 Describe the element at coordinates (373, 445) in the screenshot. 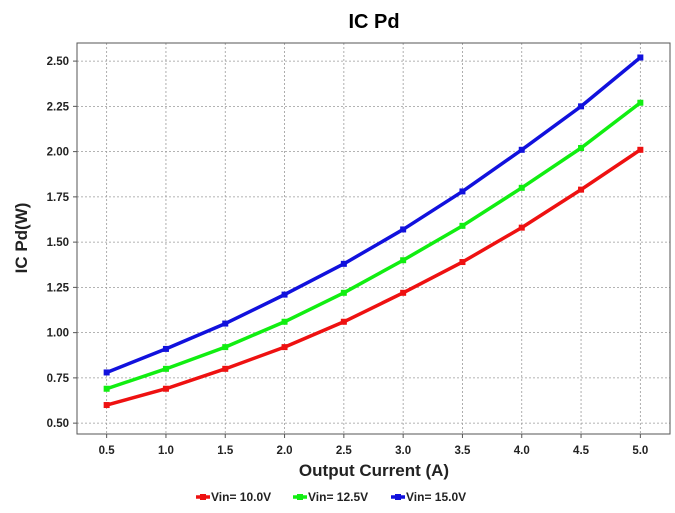

I see `x-axis: 0.5 1.0 1.5 2.0 2.5 3.0 3.5 4.0 4.5 5.0` at that location.